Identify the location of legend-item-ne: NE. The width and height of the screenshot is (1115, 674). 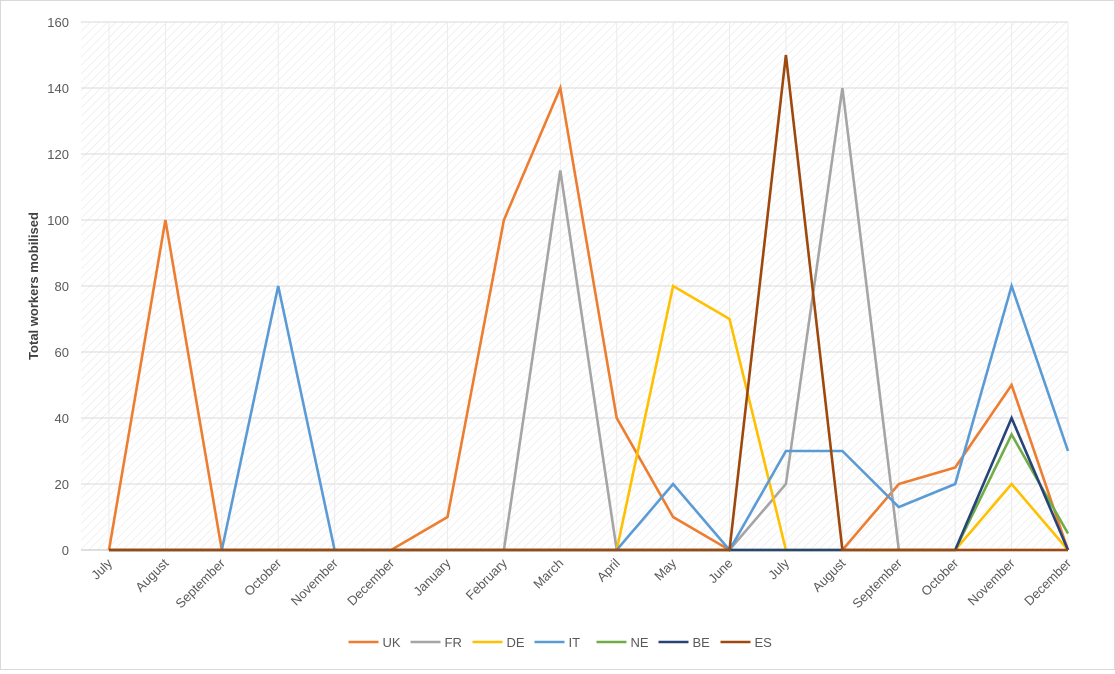
(622, 642).